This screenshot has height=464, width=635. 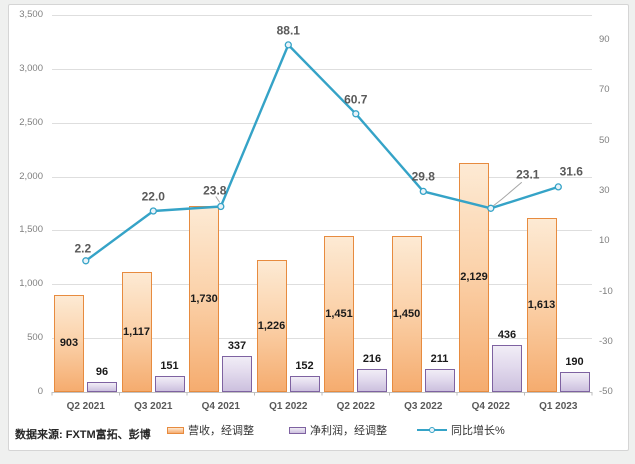 I want to click on yoy-growth-value-label: 23.1, so click(x=528, y=174).